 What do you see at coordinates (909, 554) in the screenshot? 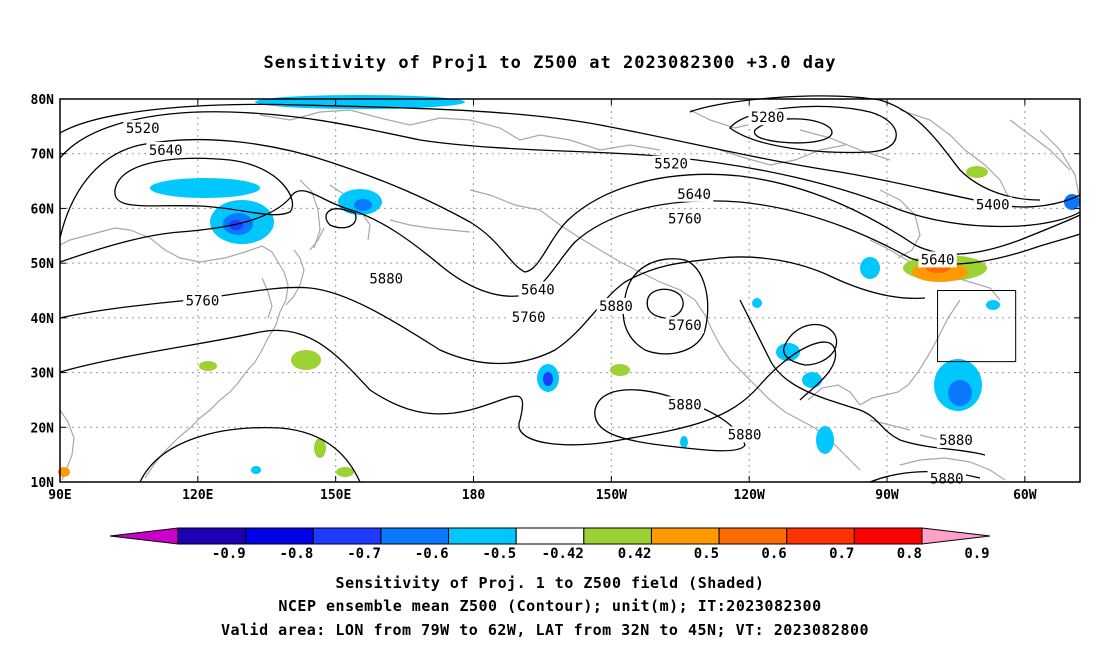
I see `colorbar-label: 0.8` at bounding box center [909, 554].